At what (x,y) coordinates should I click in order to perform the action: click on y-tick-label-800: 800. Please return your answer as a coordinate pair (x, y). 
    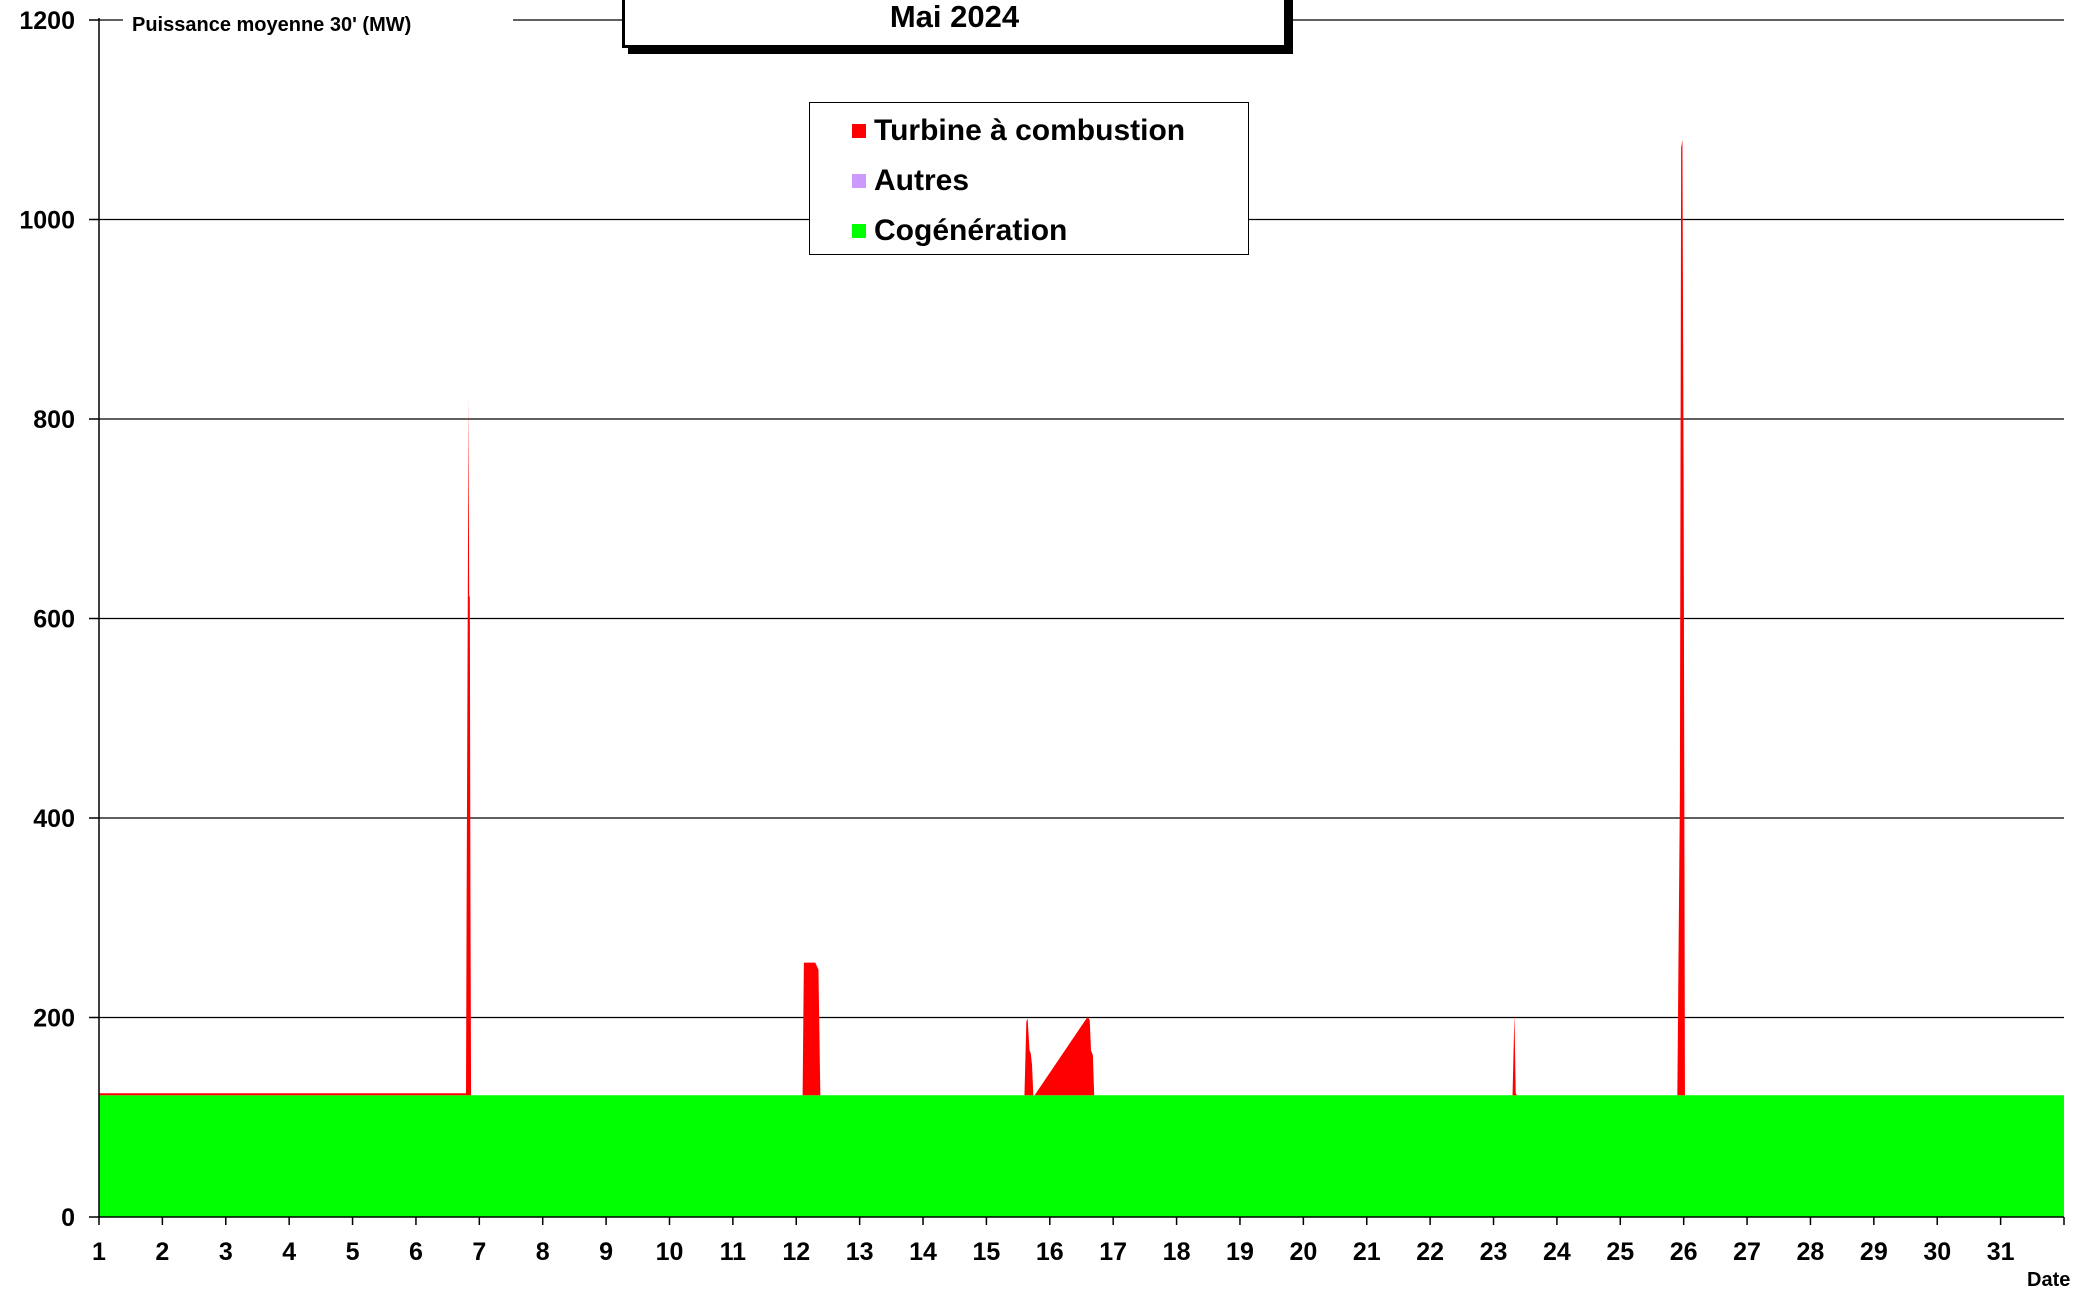
    Looking at the image, I should click on (54, 420).